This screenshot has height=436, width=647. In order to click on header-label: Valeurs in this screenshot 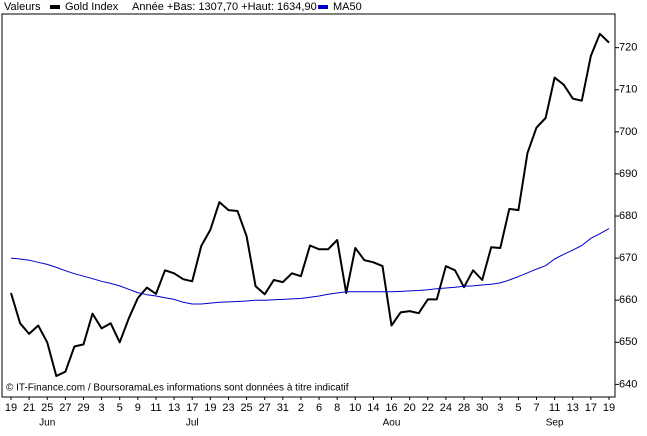, I will do `click(22, 7)`.